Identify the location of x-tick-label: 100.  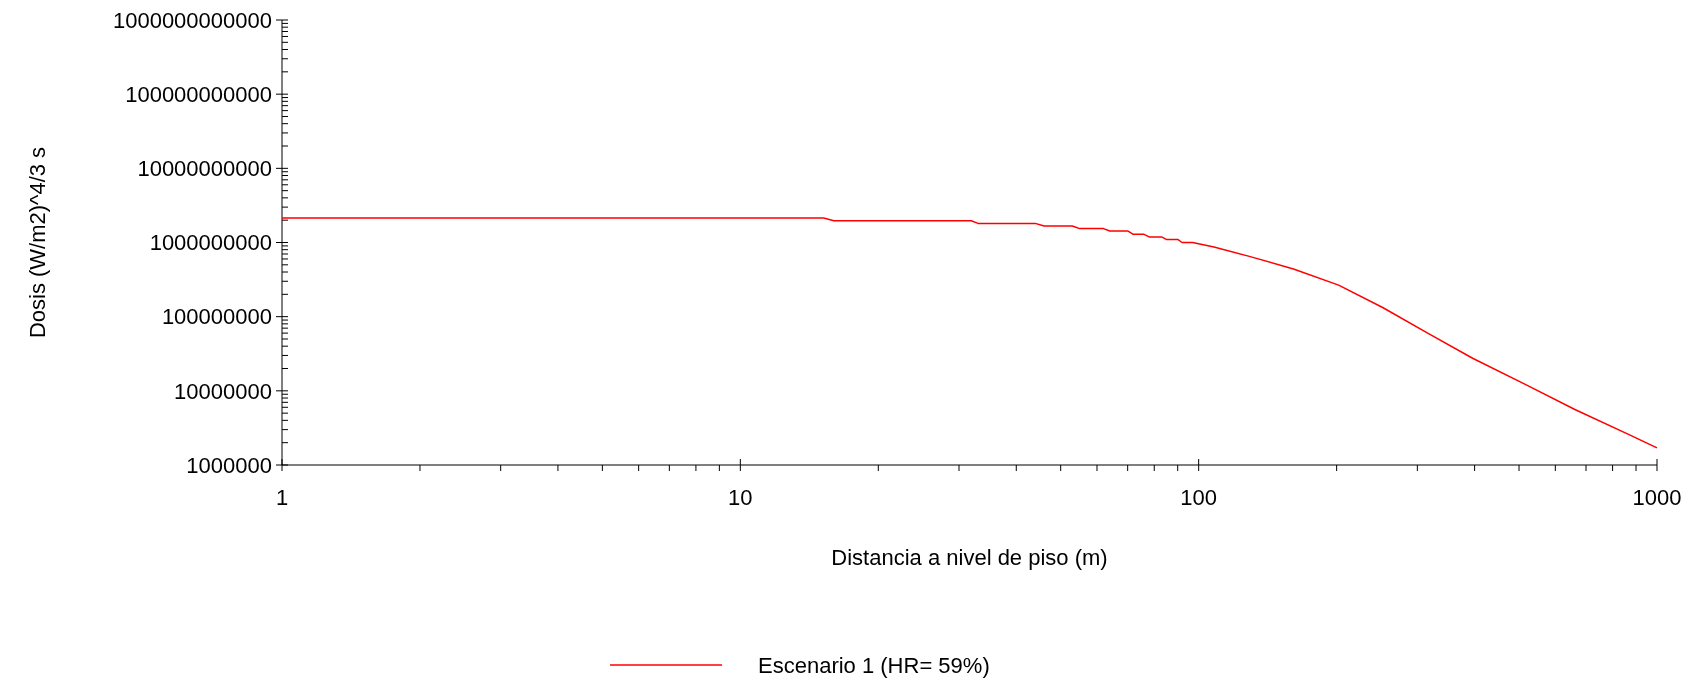
(1199, 497).